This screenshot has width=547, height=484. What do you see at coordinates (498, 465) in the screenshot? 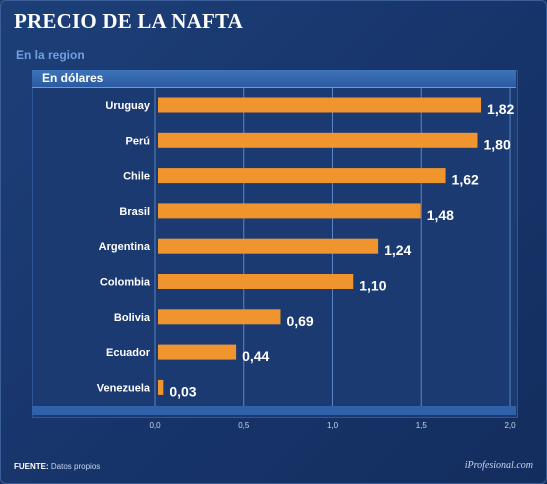
I see `brand-logo-text: iProfesional.com` at bounding box center [498, 465].